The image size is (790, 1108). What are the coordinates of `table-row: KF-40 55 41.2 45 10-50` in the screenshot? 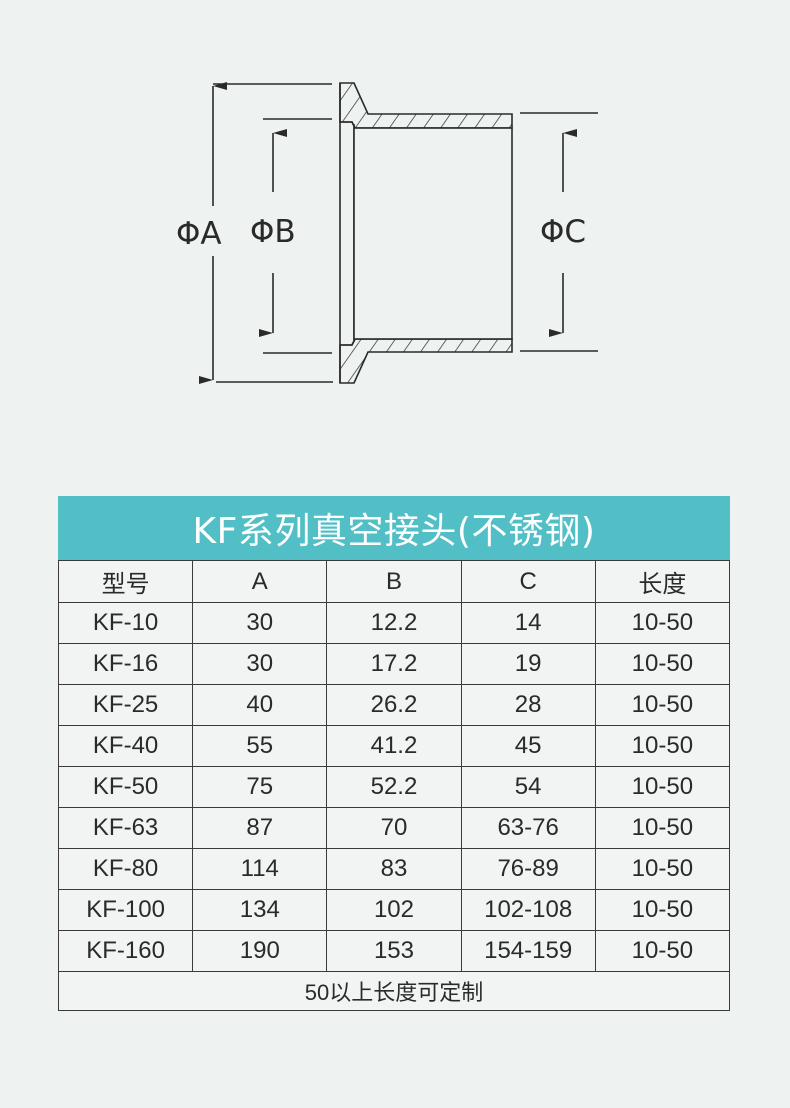 It's located at (394, 746).